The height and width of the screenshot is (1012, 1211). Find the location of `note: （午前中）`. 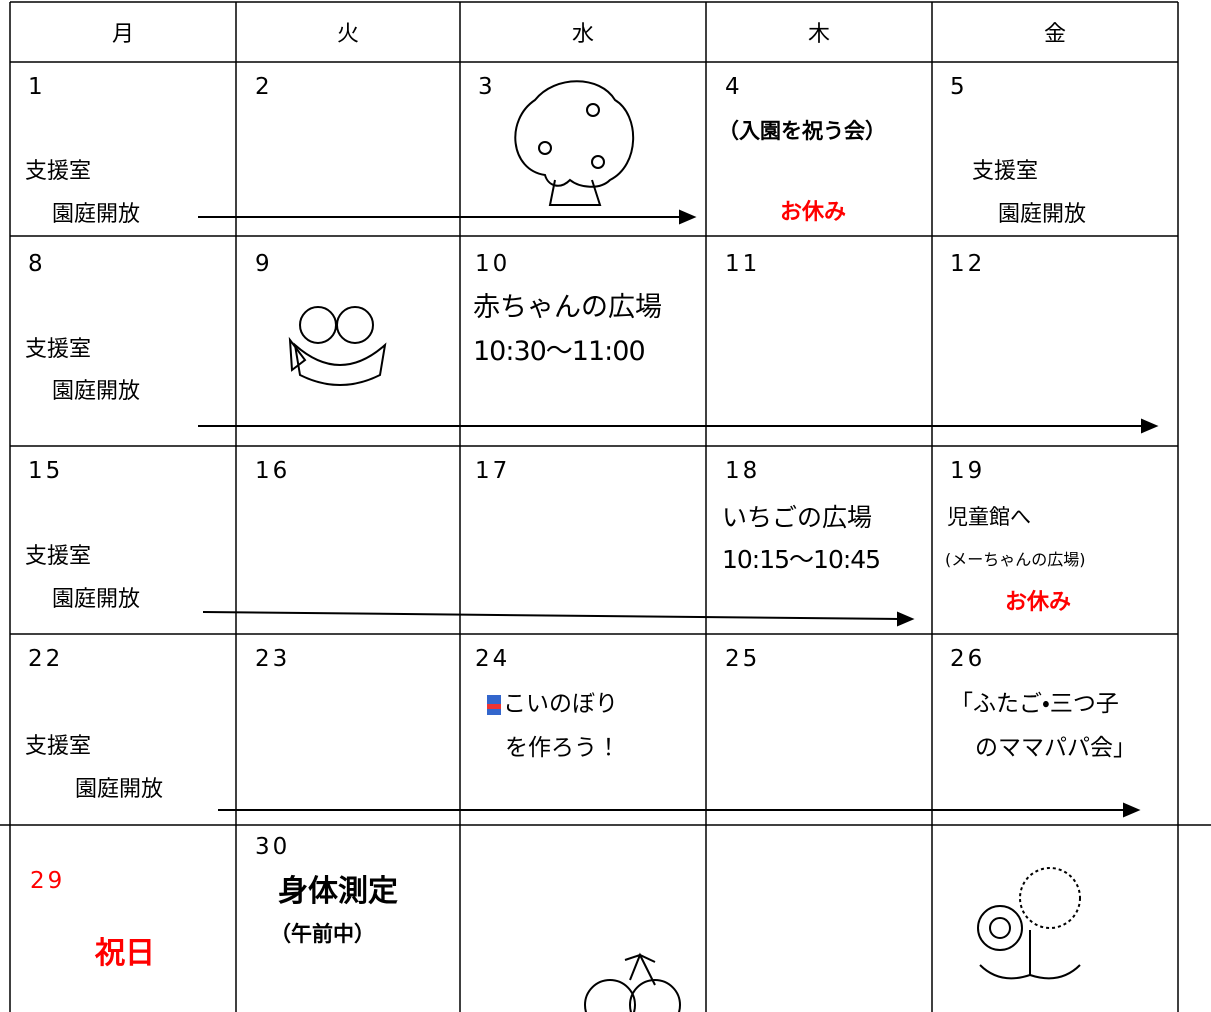

note: （午前中） is located at coordinates (322, 934).